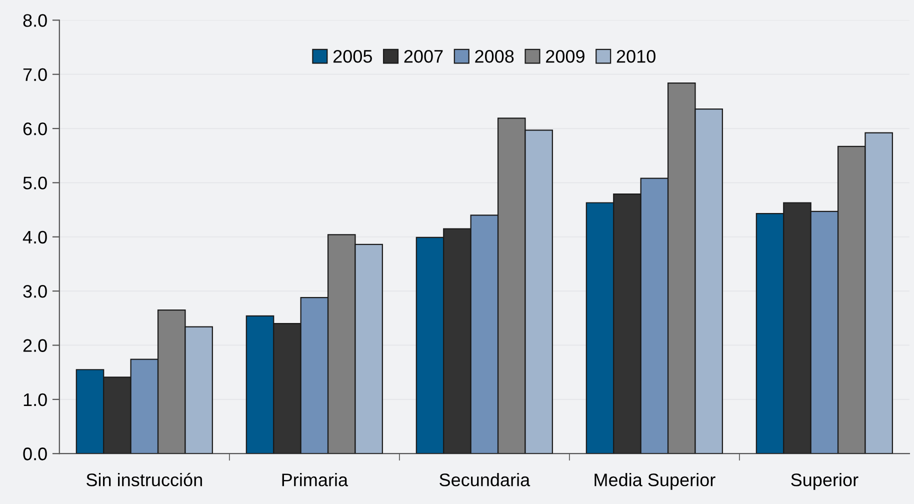 The width and height of the screenshot is (914, 504). What do you see at coordinates (35, 399) in the screenshot?
I see `y-tick-label: 1.0` at bounding box center [35, 399].